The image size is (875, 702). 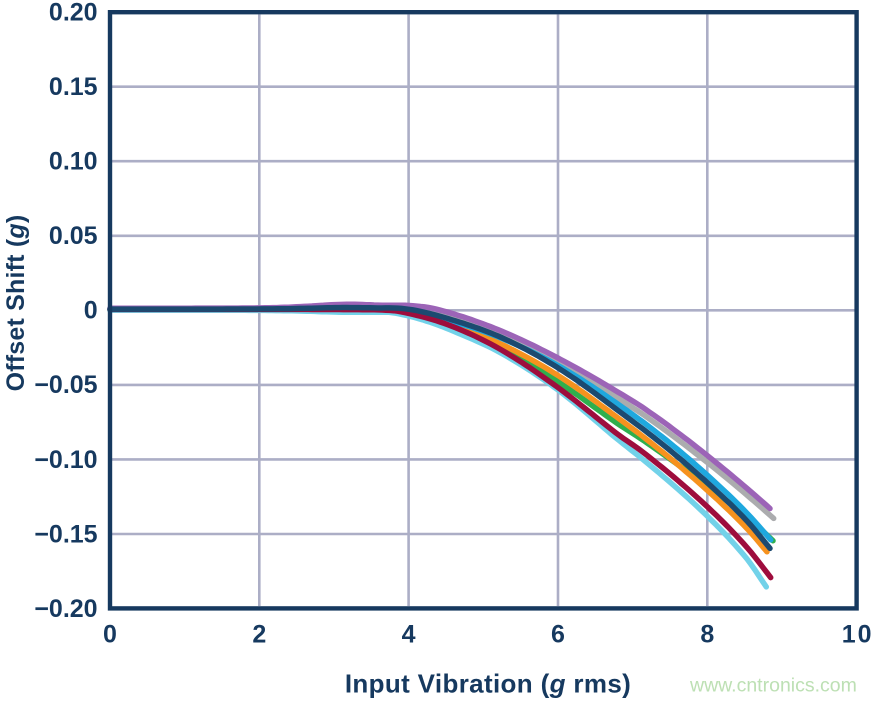 I want to click on svg-text: −0.20, so click(x=65, y=609).